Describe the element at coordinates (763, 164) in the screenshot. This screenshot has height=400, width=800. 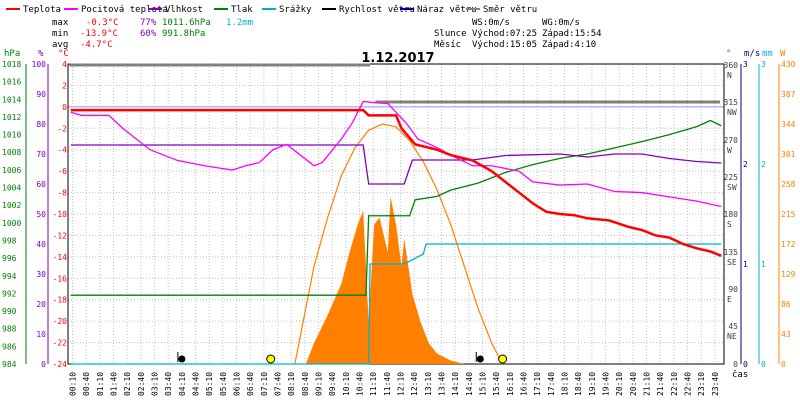
I see `rain-tick: 2` at that location.